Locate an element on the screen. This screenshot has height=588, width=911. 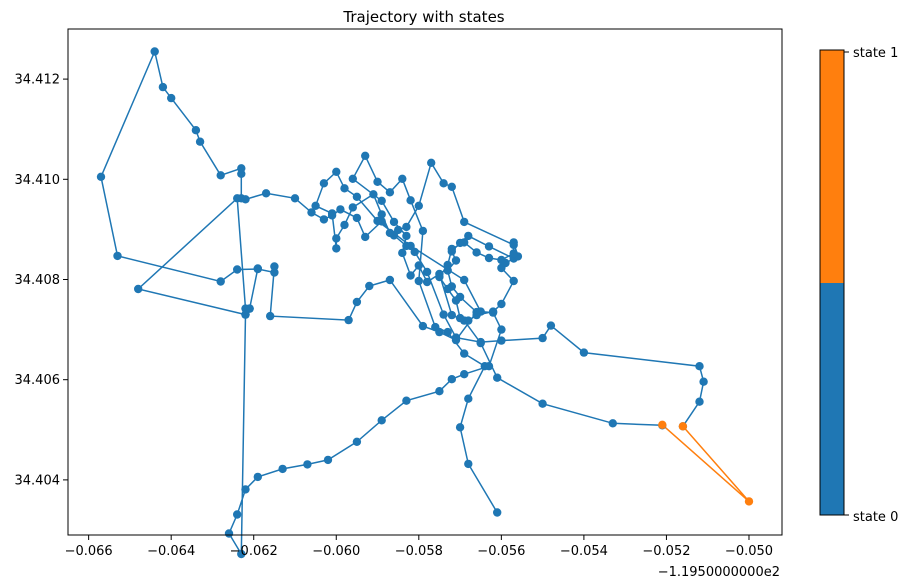
y-axis: 34.404 34.406 34.408 34.410 34.412 is located at coordinates (41, 280).